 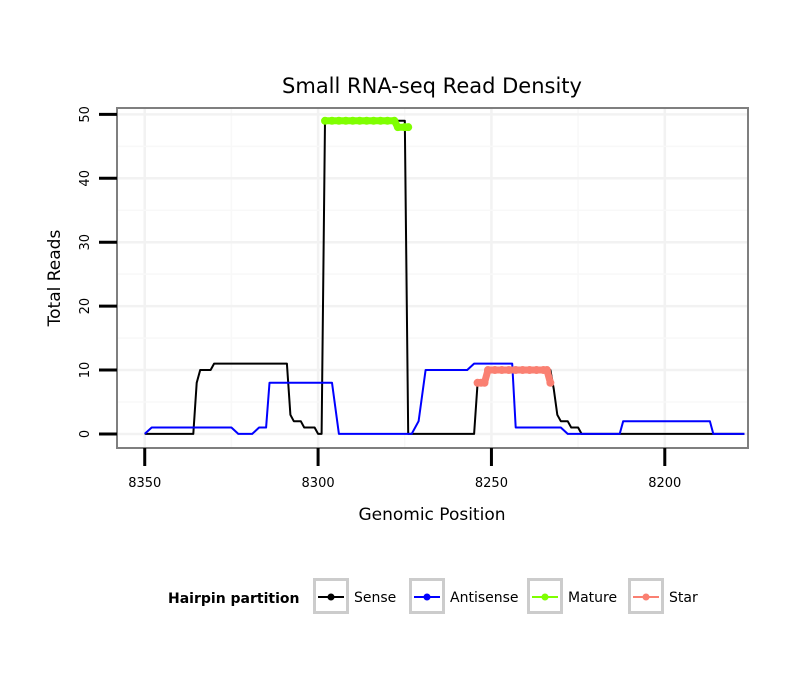 I want to click on x-tick-label: 8300, so click(x=318, y=483).